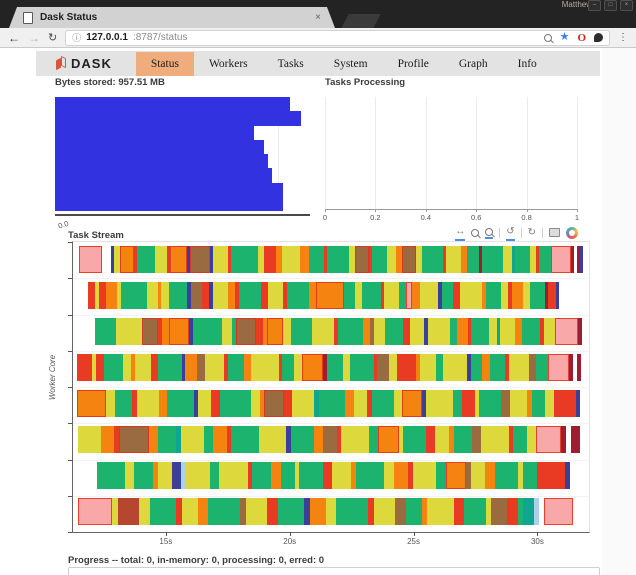  I want to click on browser-tab: Dask Status ×, so click(172, 17).